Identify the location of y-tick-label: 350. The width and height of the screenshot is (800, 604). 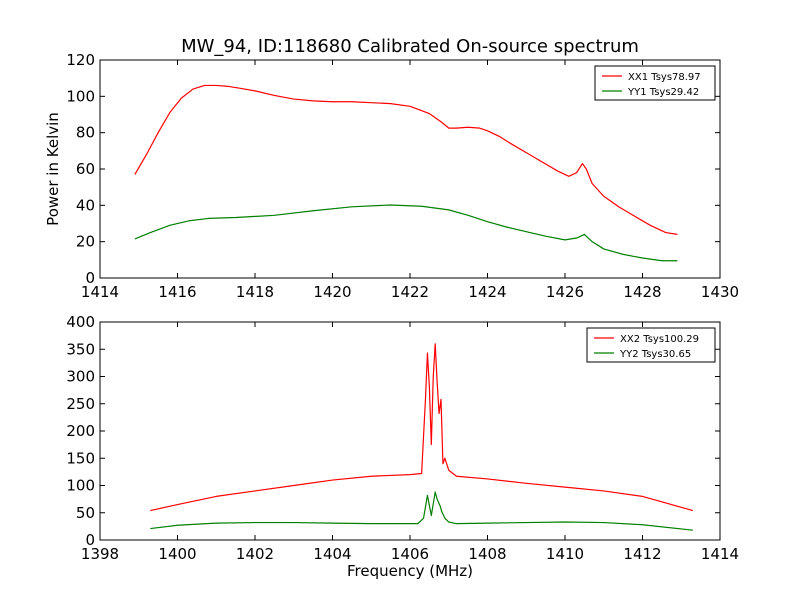
(80, 349).